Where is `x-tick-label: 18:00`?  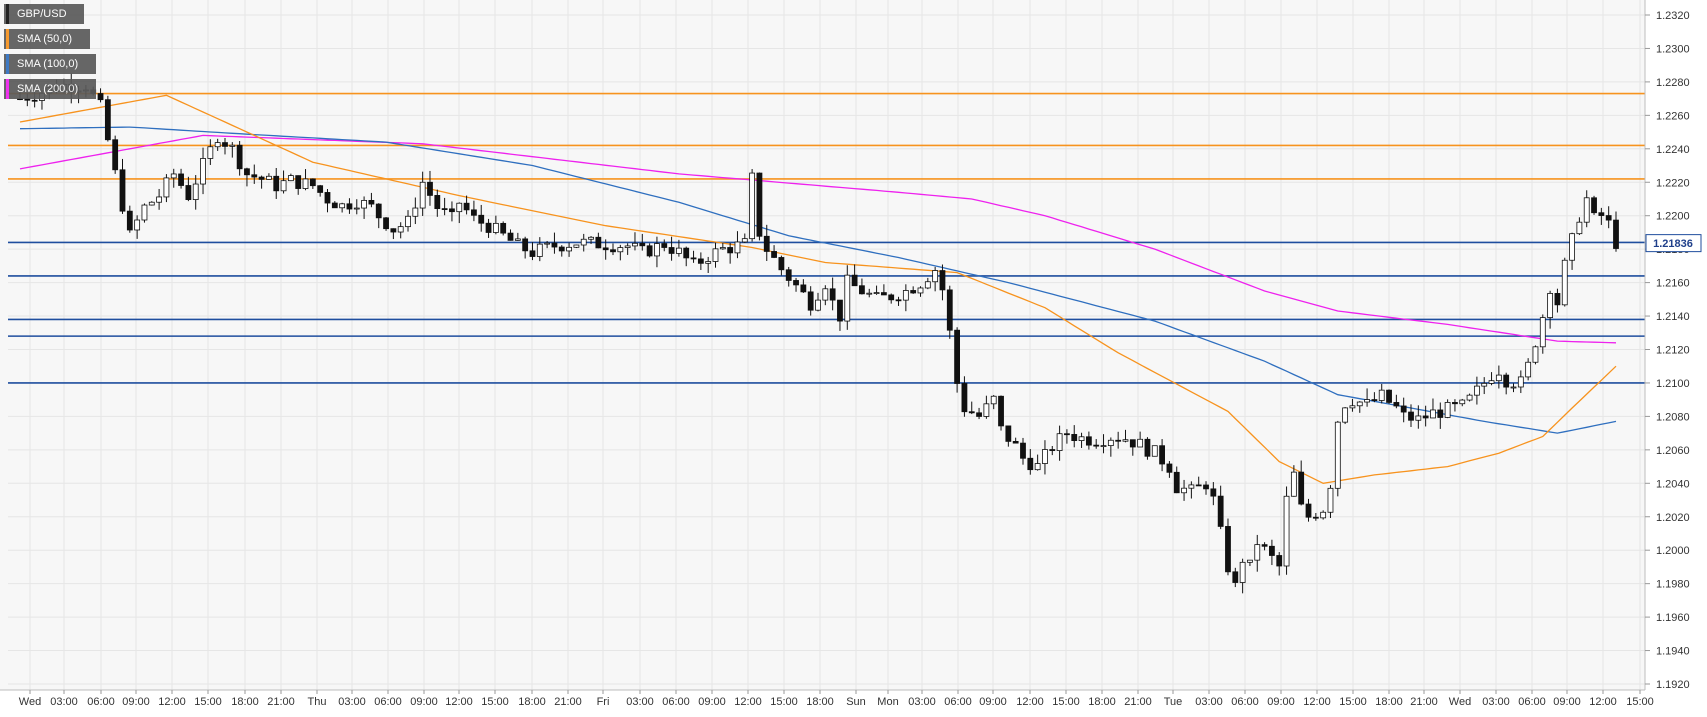
x-tick-label: 18:00 is located at coordinates (532, 702).